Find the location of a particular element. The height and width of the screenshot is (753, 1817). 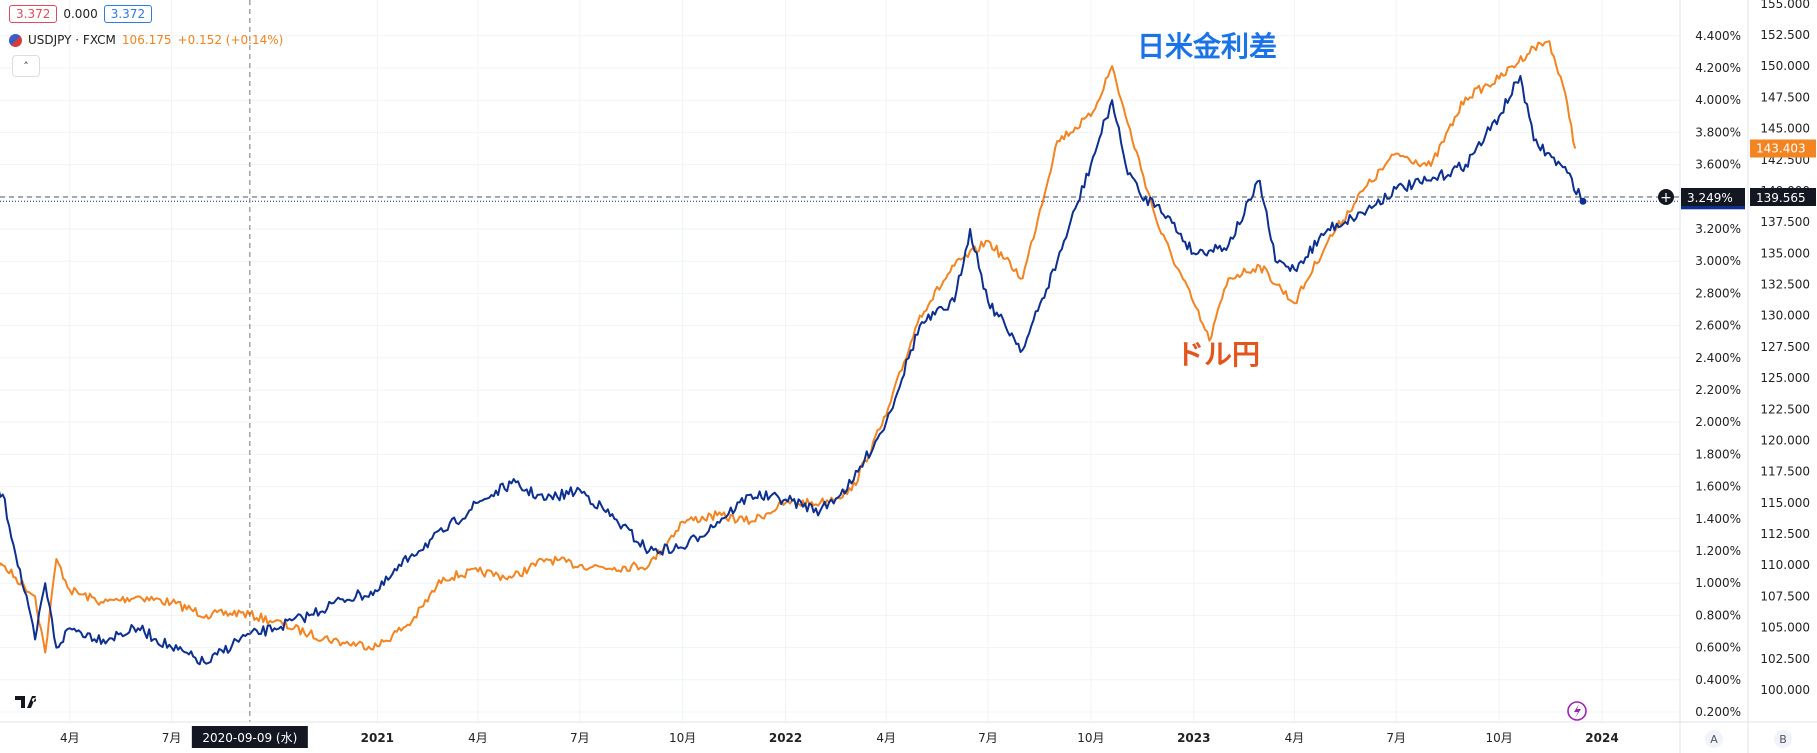

rate-diff-annotation: 日米金利差 is located at coordinates (1207, 46).